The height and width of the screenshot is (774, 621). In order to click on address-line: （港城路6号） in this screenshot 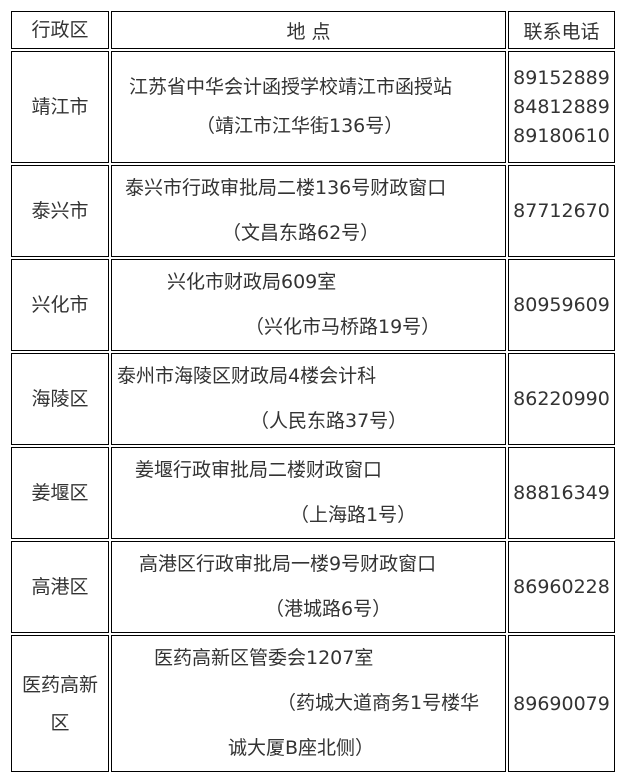, I will do `click(328, 609)`.